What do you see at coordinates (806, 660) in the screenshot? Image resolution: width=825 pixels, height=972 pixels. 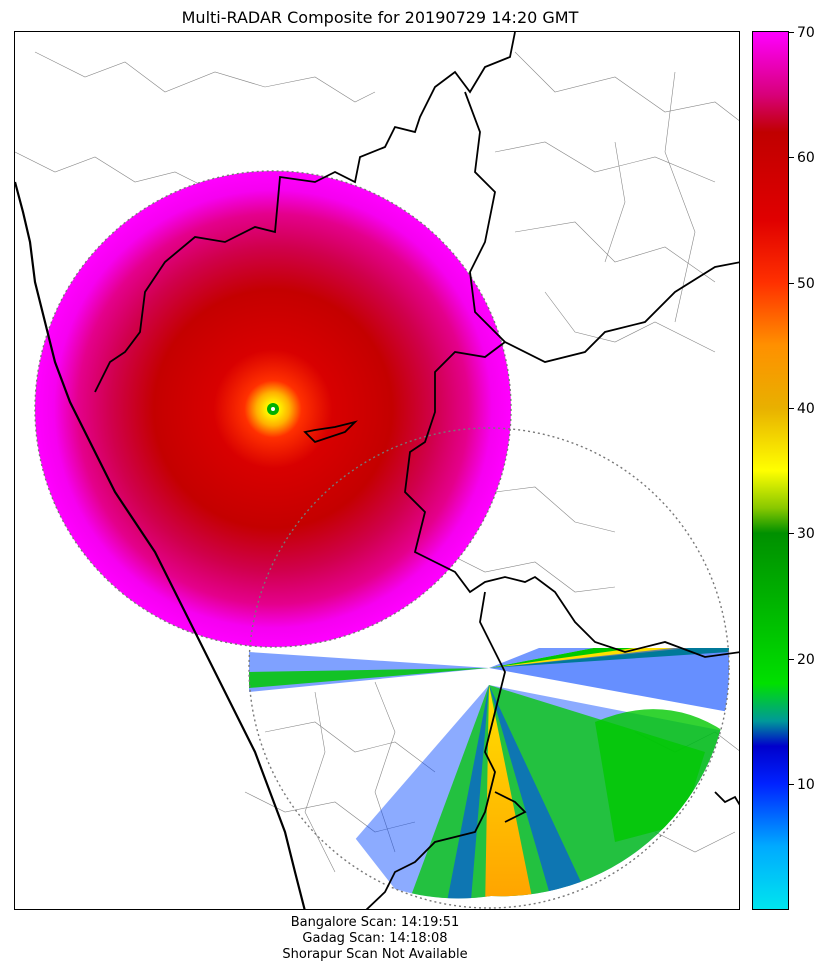 I see `tick-label-20: 20` at bounding box center [806, 660].